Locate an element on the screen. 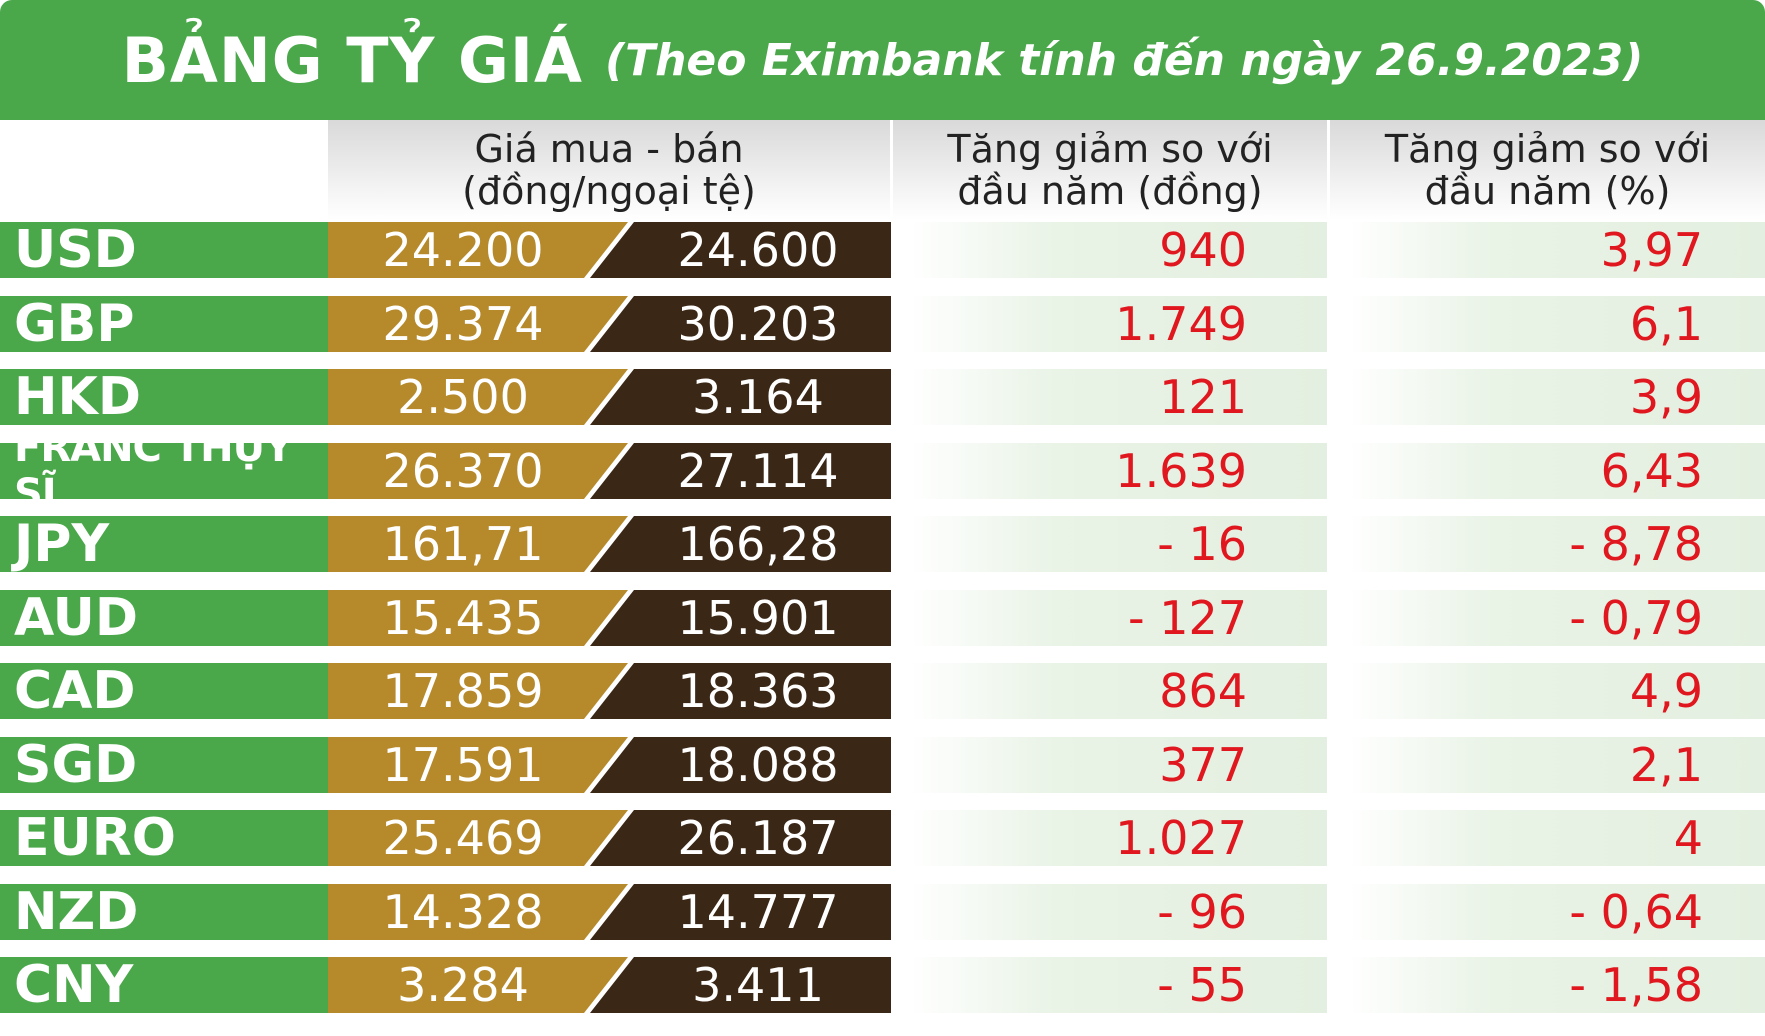 The image size is (1765, 1036). header-change-pct: Tăng giảm so với đầu năm (%) is located at coordinates (1547, 170).